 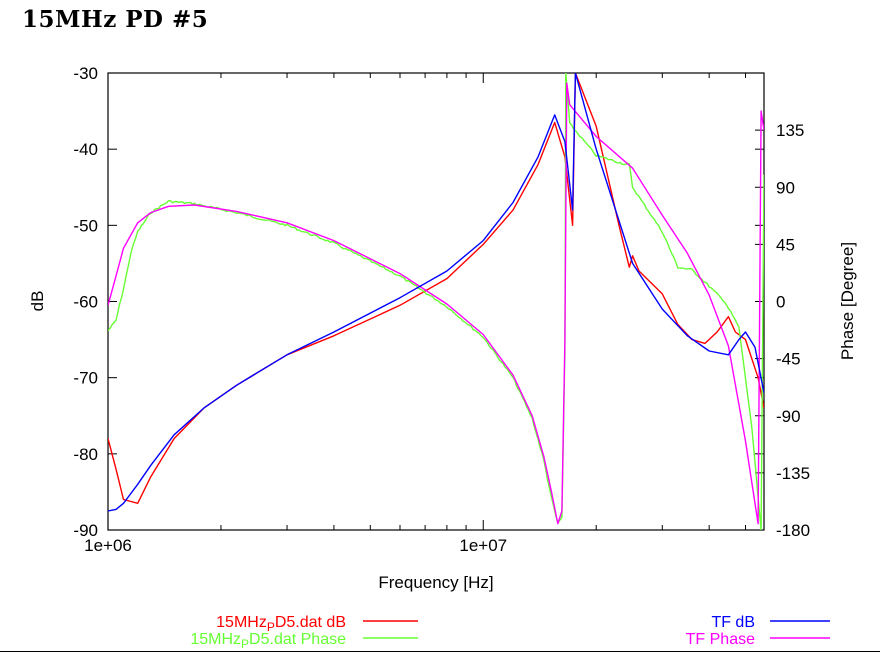 I want to click on x-axis-title: Frequency [Hz], so click(x=435, y=582).